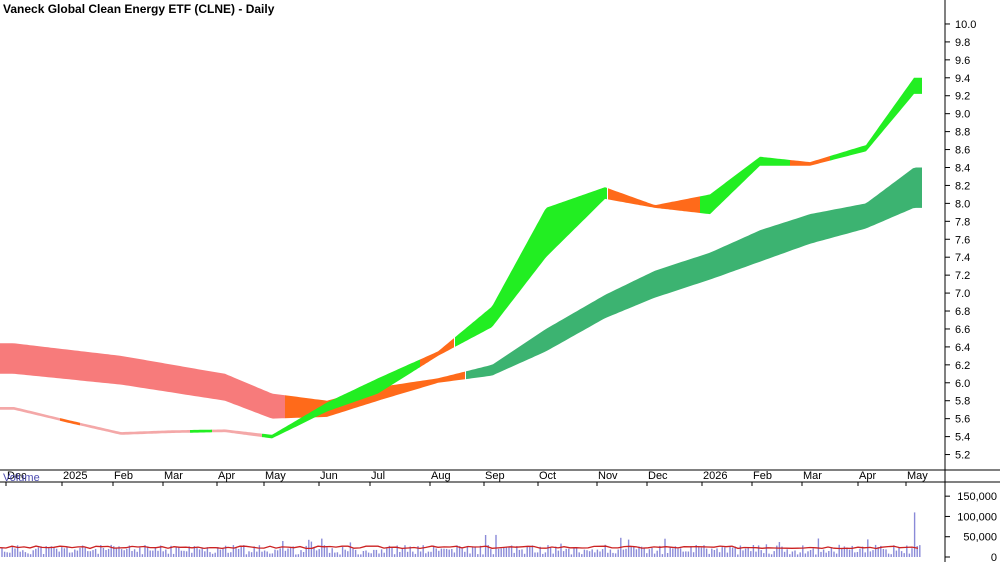 This screenshot has height=562, width=1000. Describe the element at coordinates (531, 267) in the screenshot. I see `short-ribbon-segment` at that location.